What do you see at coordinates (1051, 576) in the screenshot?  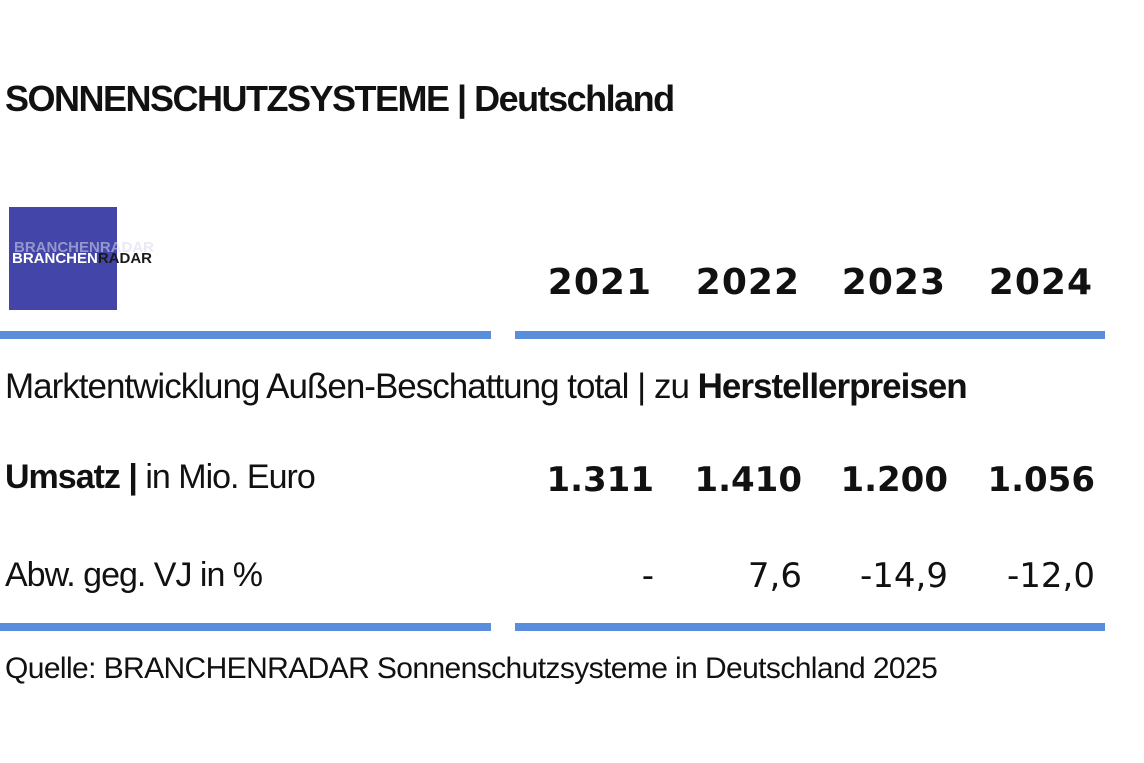 I see `table-cell: -12,0` at bounding box center [1051, 576].